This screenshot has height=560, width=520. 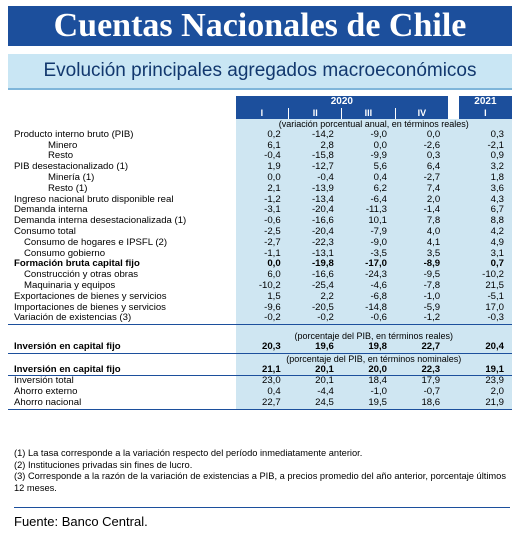 What do you see at coordinates (81, 275) in the screenshot?
I see `row-label: Construcción y otras obras` at bounding box center [81, 275].